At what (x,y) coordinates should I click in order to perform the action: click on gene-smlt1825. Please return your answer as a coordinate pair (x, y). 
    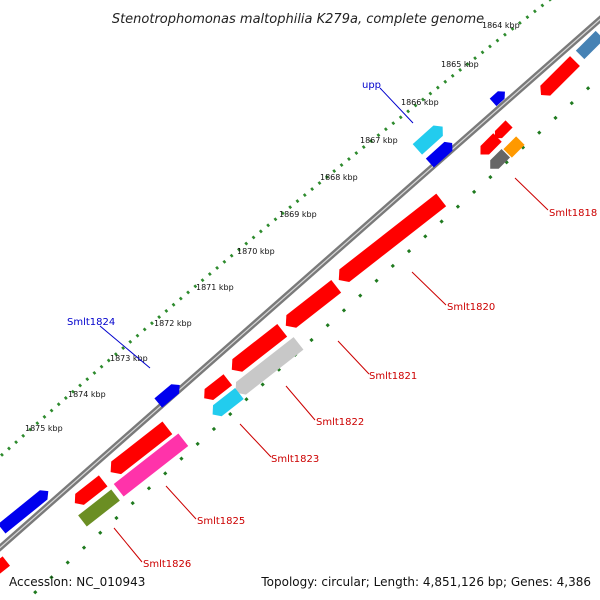
    Looking at the image, I should click on (151, 465).